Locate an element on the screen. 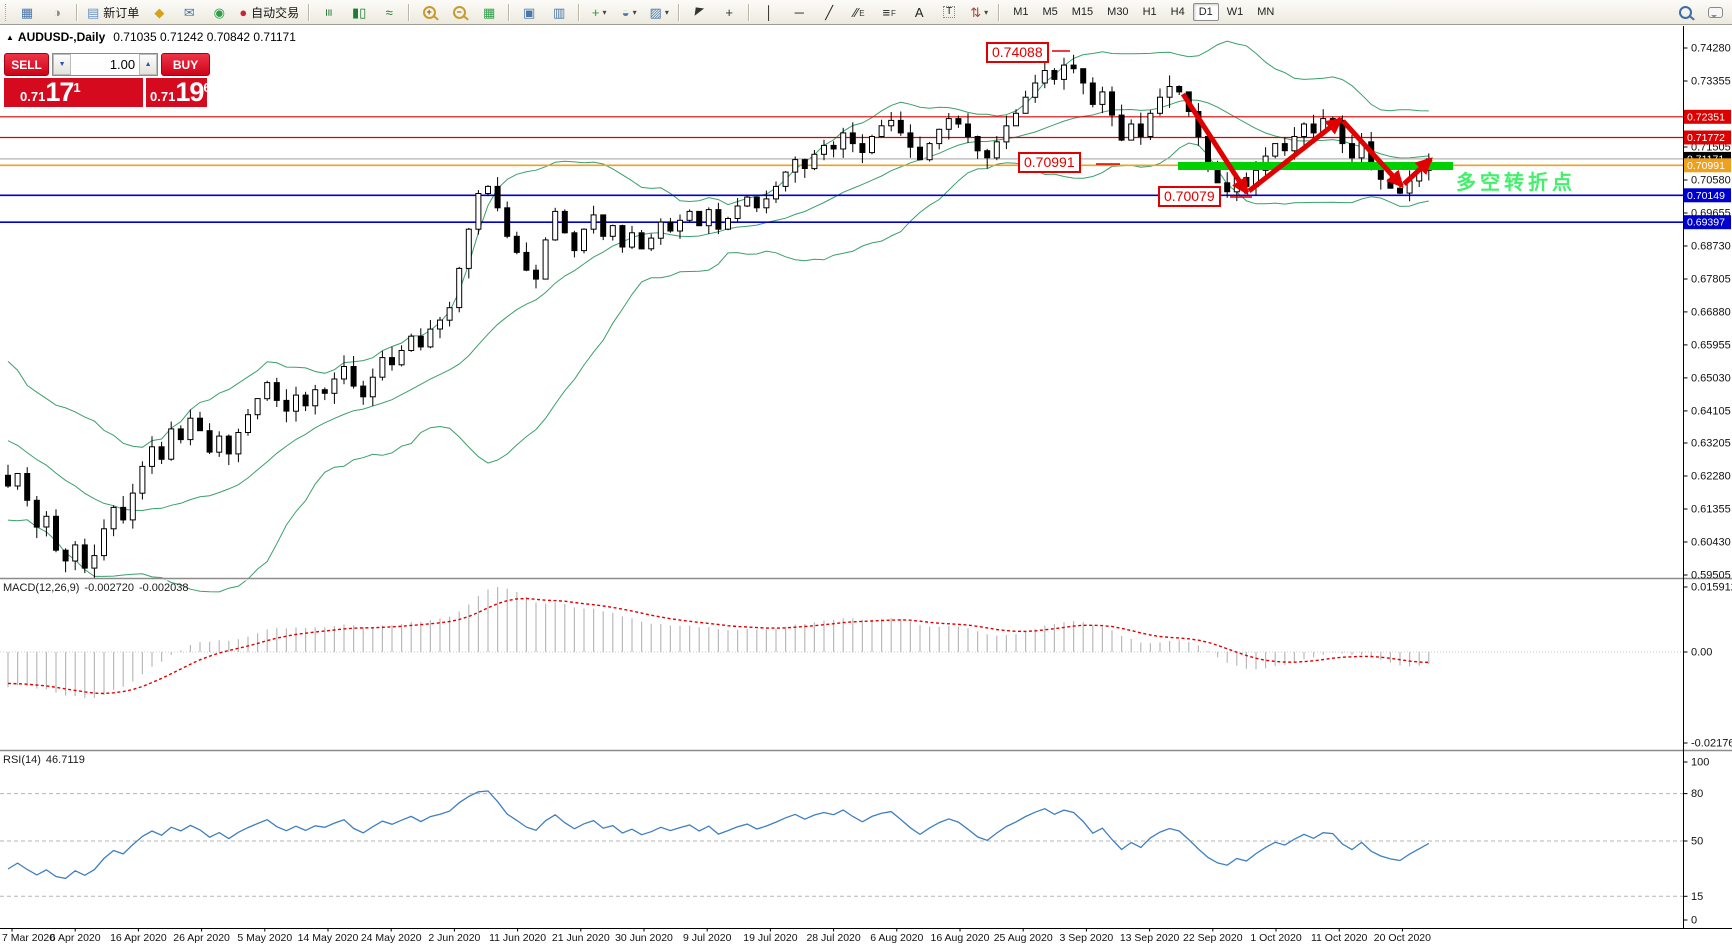 Image resolution: width=1732 pixels, height=945 pixels. profiles-button: ◑ is located at coordinates (57, 12).